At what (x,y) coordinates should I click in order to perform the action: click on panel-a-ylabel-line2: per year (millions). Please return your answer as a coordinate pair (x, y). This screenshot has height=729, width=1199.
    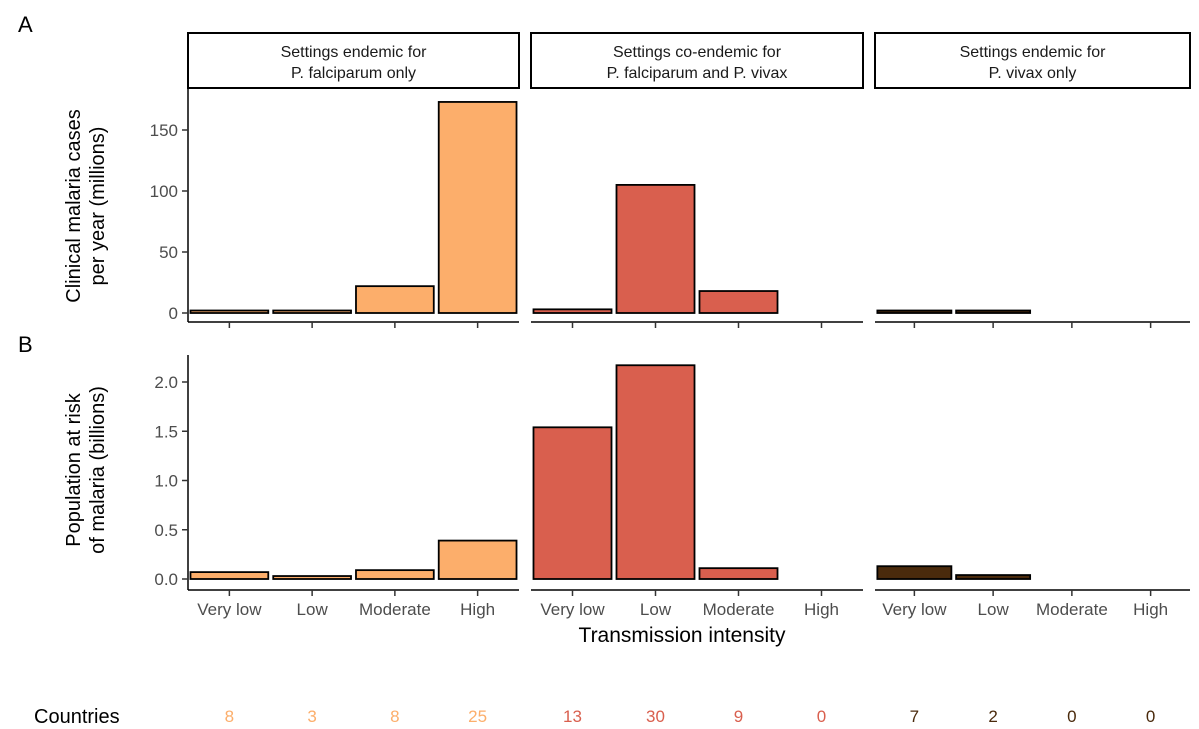
    Looking at the image, I should click on (98, 206).